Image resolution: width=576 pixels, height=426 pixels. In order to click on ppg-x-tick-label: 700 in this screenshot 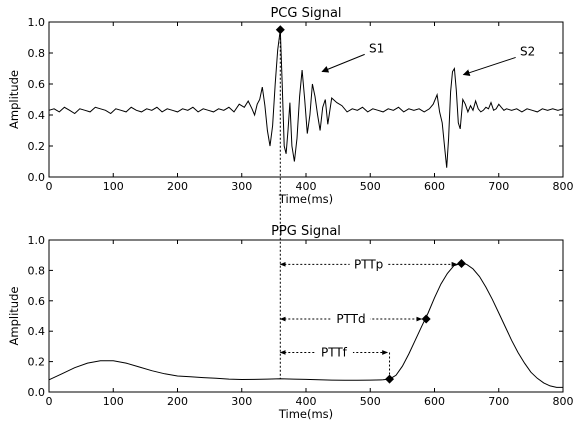, I will do `click(498, 401)`.